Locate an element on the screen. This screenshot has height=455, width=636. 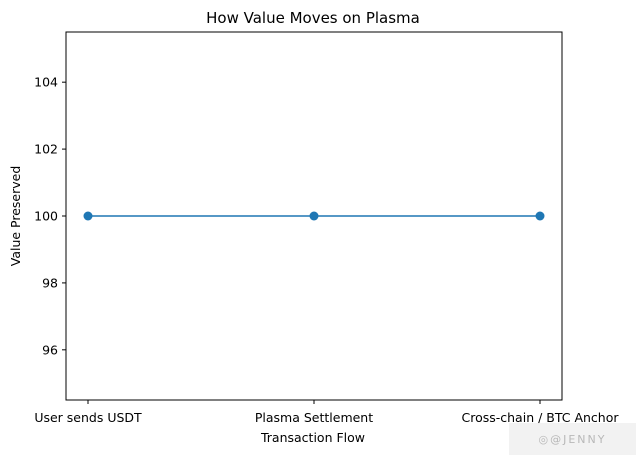
y-tick-label: 98 is located at coordinates (50, 282).